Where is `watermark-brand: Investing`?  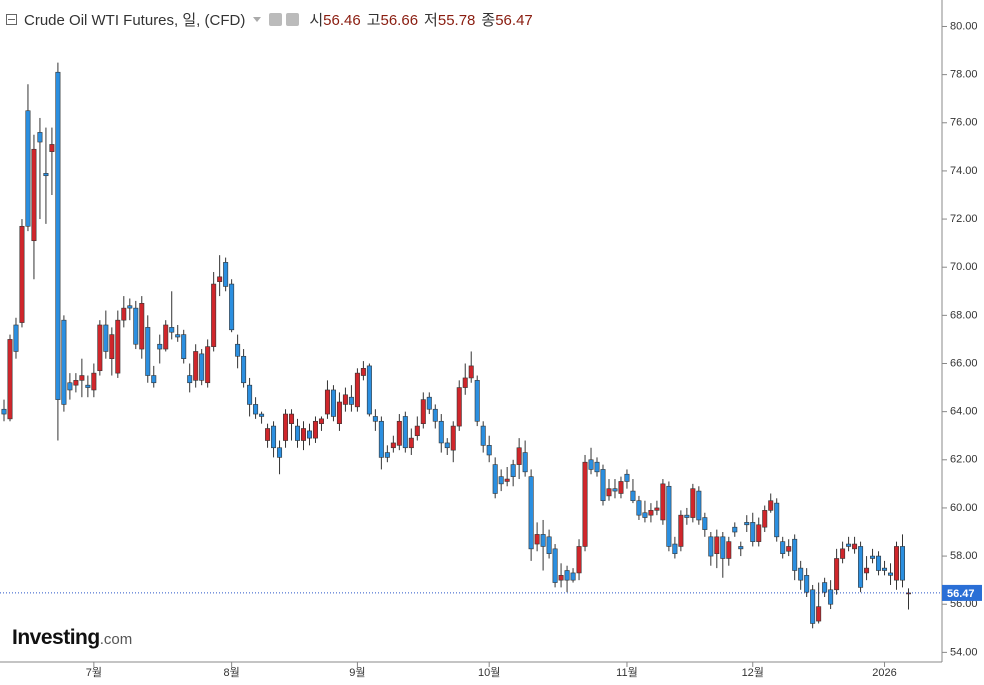 watermark-brand: Investing is located at coordinates (56, 637).